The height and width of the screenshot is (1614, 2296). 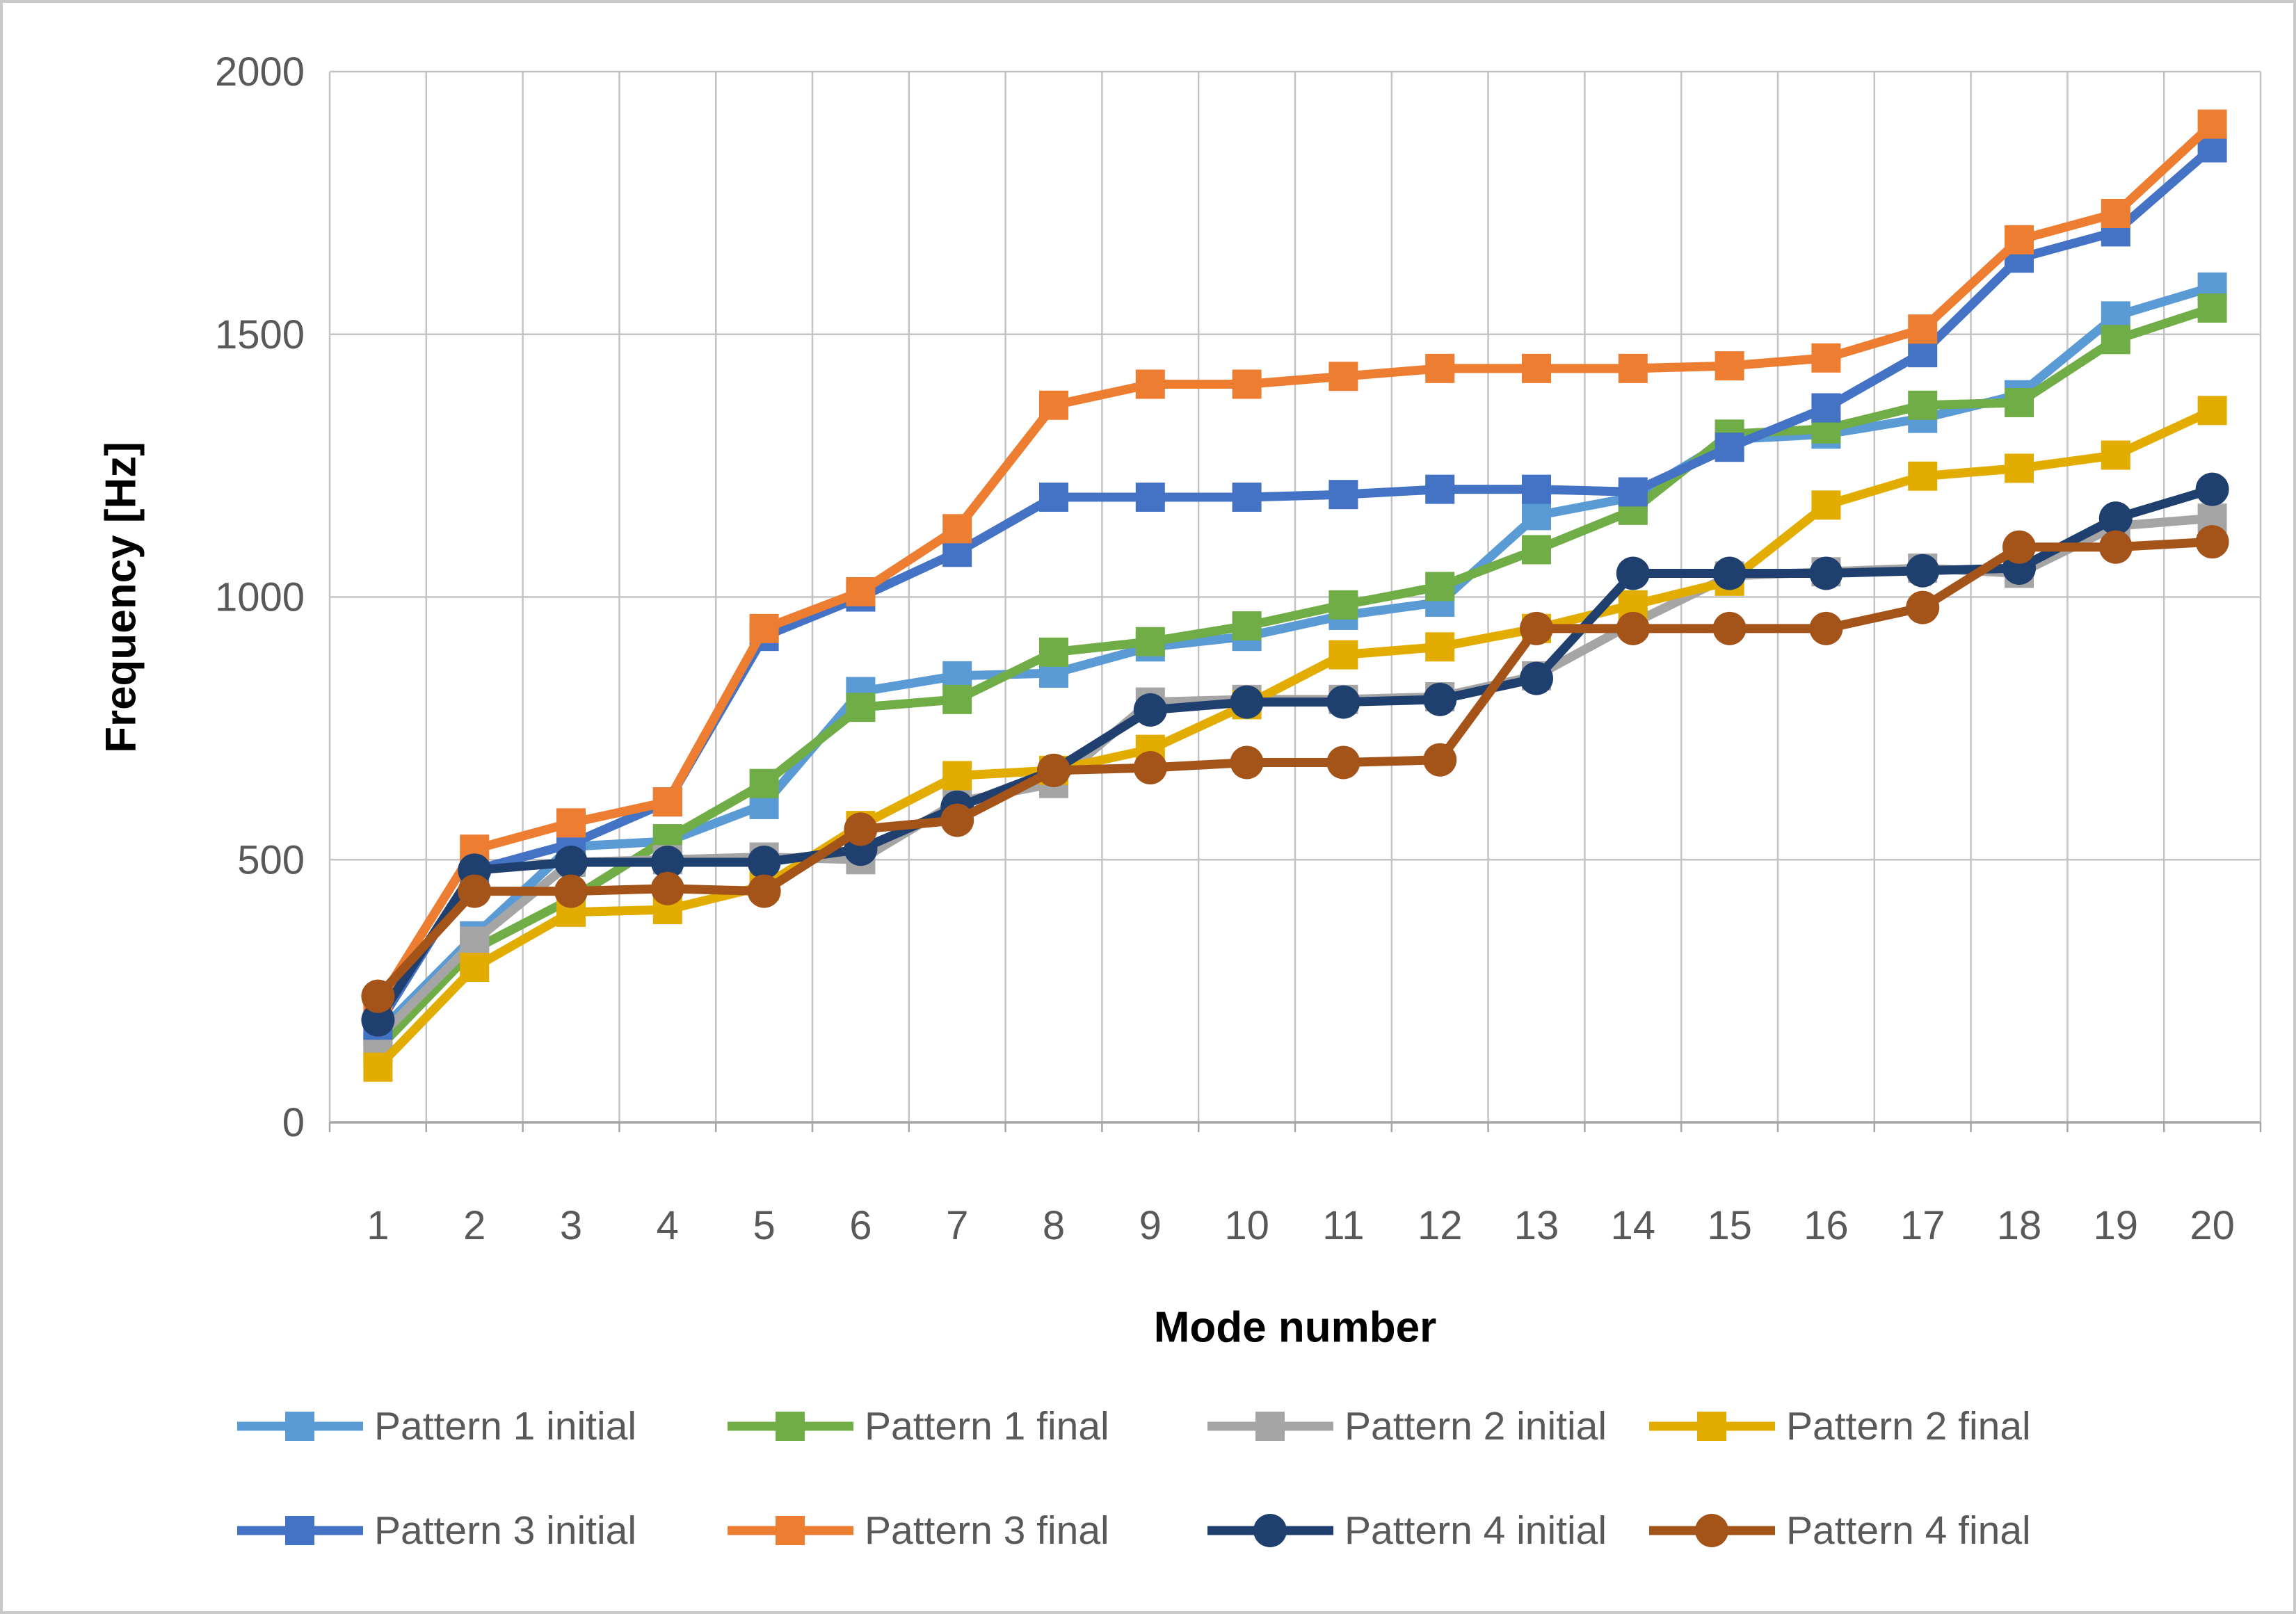 What do you see at coordinates (860, 1225) in the screenshot?
I see `x-tick-label: 6` at bounding box center [860, 1225].